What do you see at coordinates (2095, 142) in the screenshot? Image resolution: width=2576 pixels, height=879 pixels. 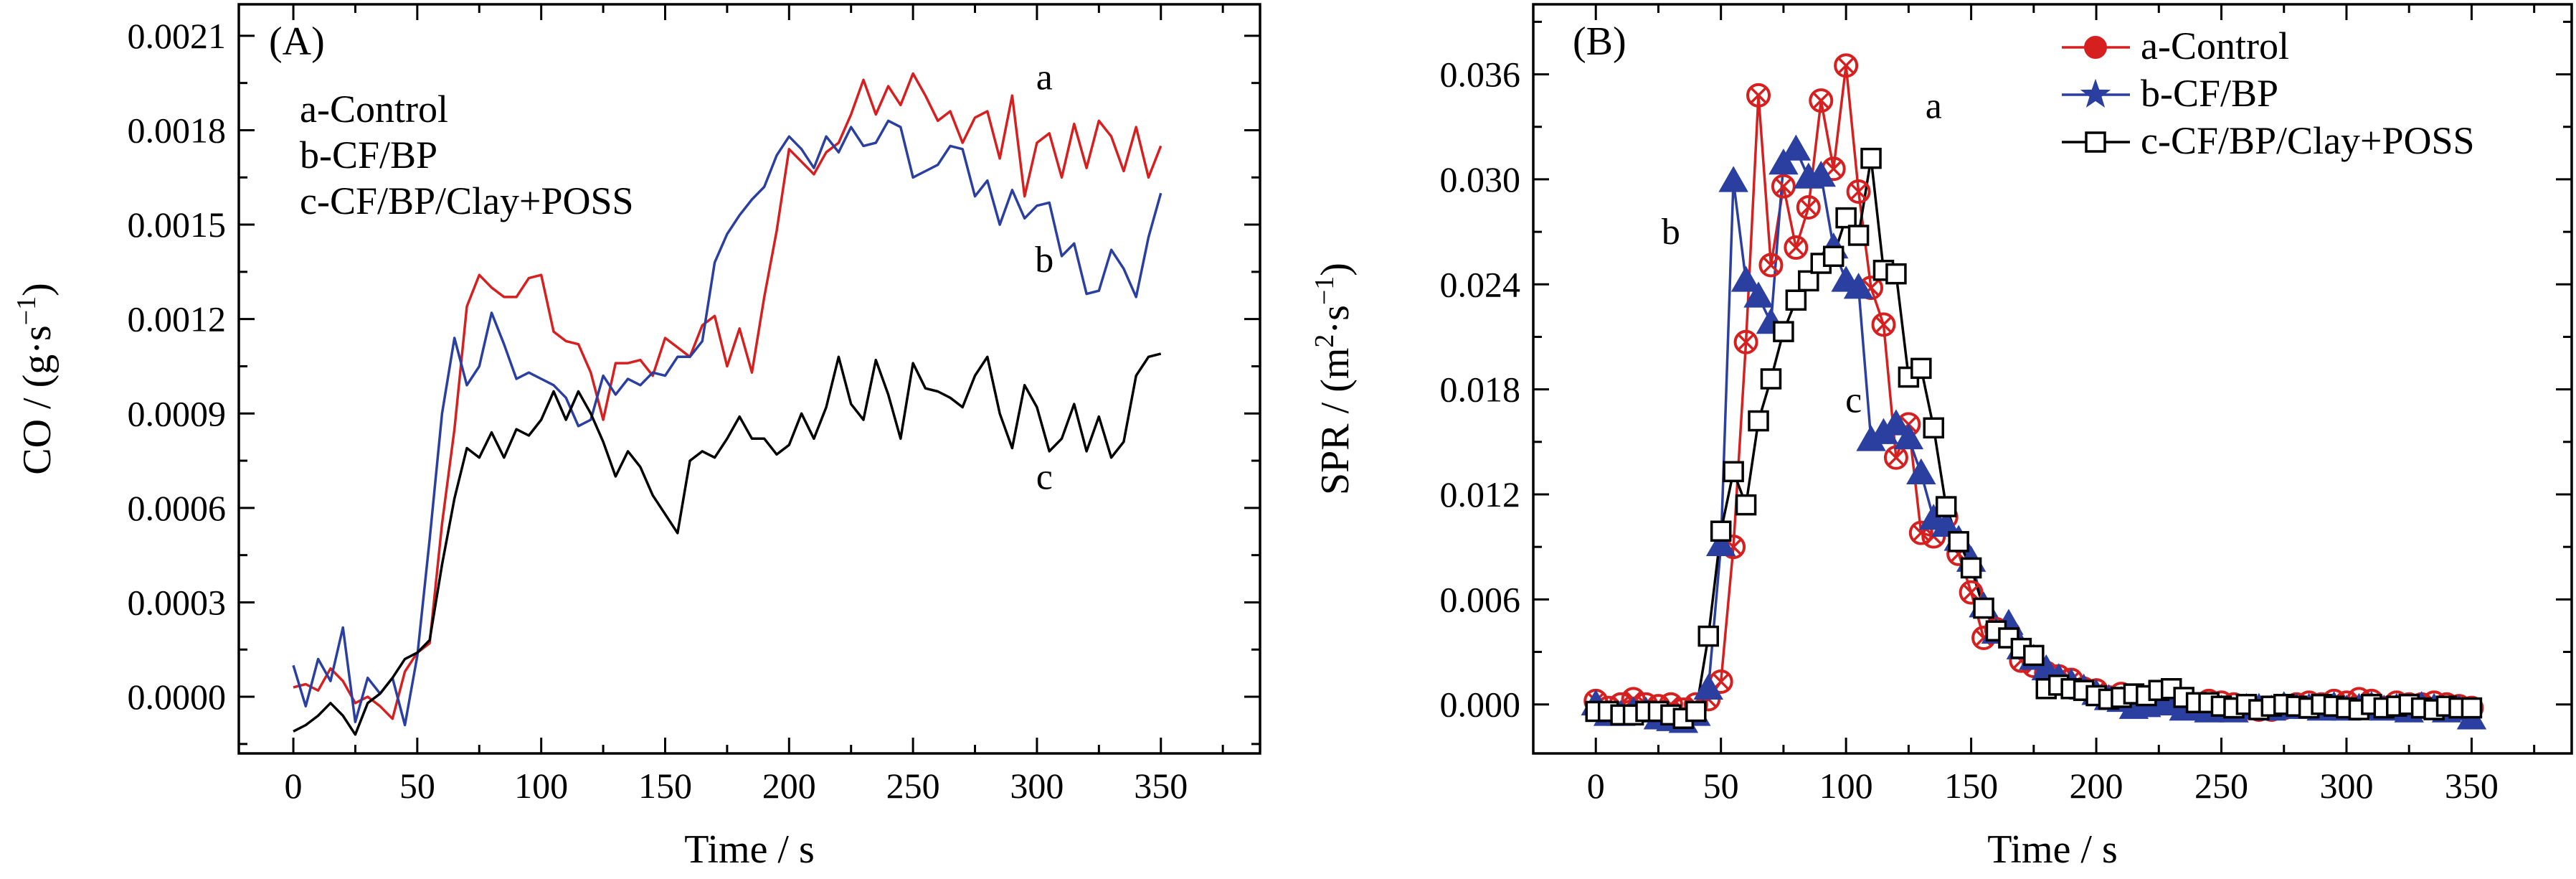 I see `legend-marker-c` at bounding box center [2095, 142].